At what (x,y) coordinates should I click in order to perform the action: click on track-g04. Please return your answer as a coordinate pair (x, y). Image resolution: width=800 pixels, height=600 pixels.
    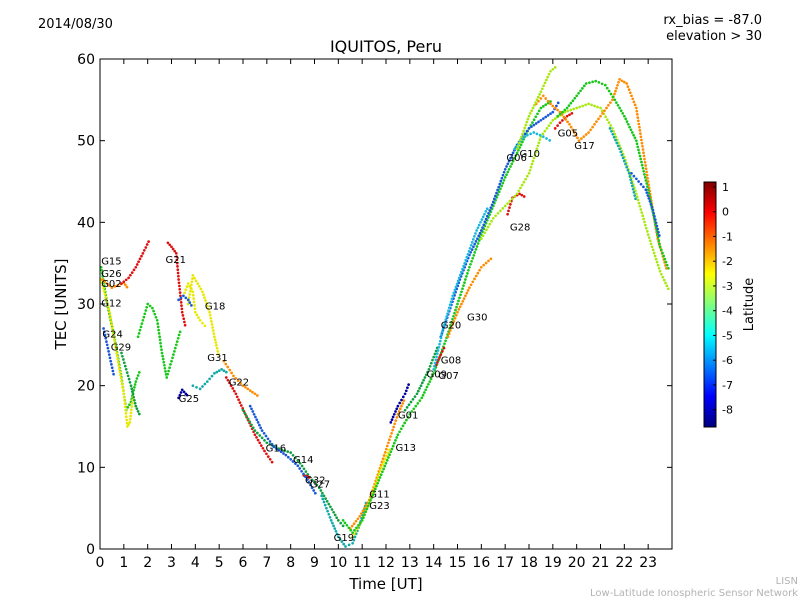
    Looking at the image, I should click on (536, 108).